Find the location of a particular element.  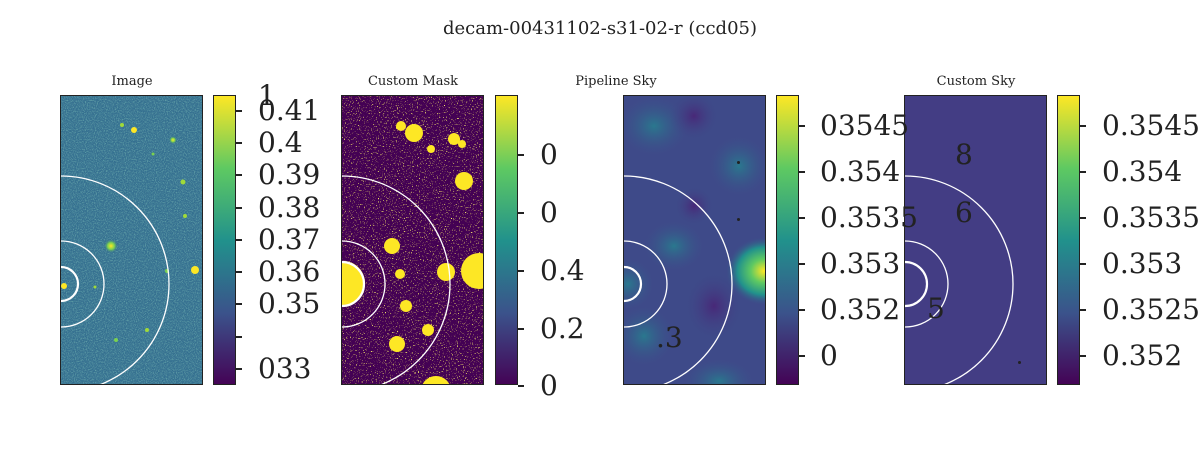

colorbar-custom-sky is located at coordinates (1068, 240).